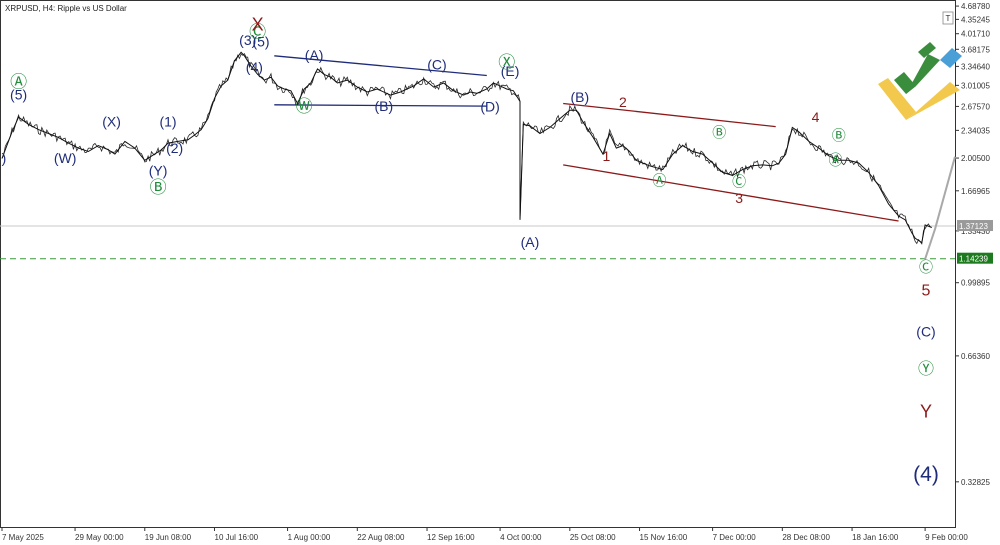 The width and height of the screenshot is (1000, 545). Describe the element at coordinates (975, 66) in the screenshot. I see `y-tick-label: 3.34640` at that location.